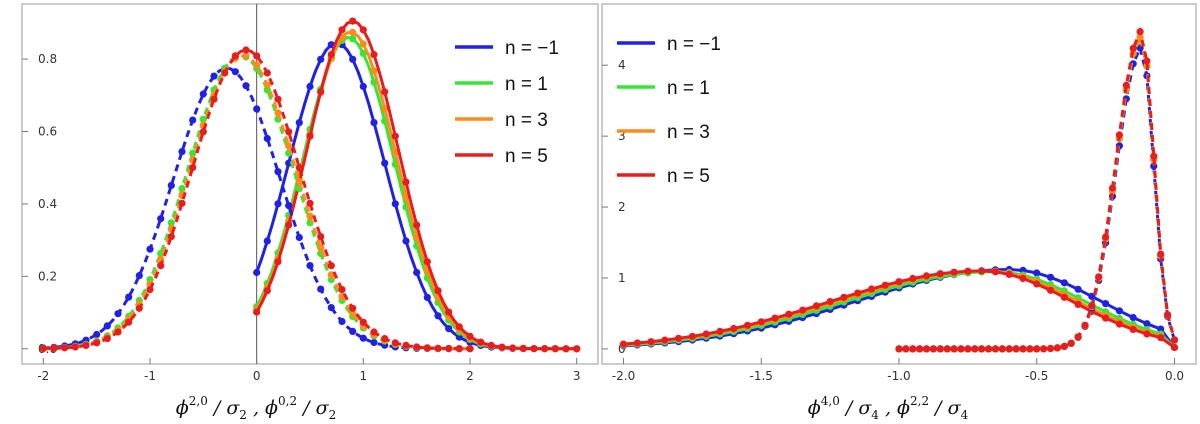  What do you see at coordinates (526, 156) in the screenshot?
I see `left-legend-label-n-5: n = 5` at bounding box center [526, 156].